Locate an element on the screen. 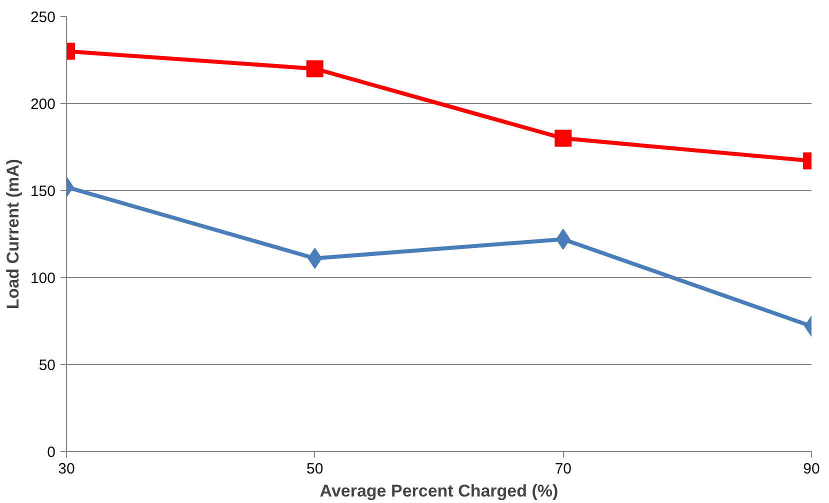 This screenshot has height=503, width=829. y-tick-label: 50 is located at coordinates (47, 365).